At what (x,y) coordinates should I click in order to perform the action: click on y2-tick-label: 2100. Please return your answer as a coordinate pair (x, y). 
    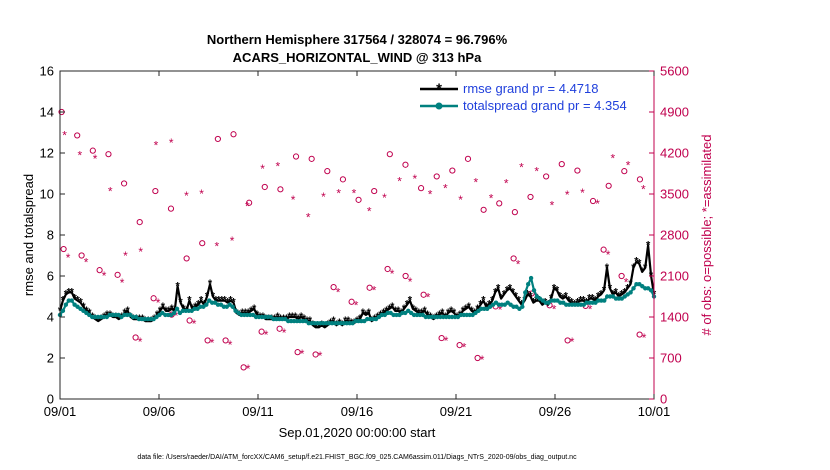
    Looking at the image, I should click on (674, 276).